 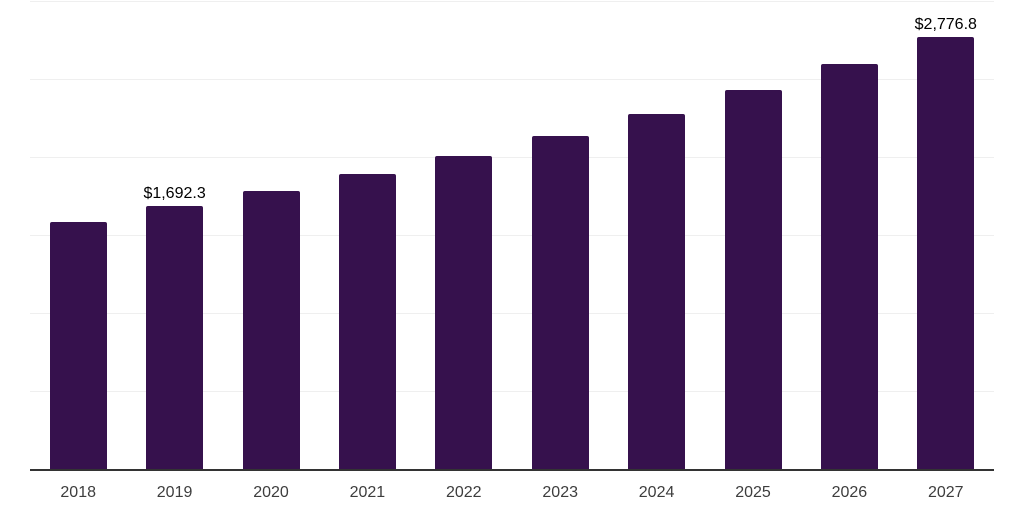 What do you see at coordinates (945, 24) in the screenshot?
I see `bar-value-label: $2,776.8` at bounding box center [945, 24].